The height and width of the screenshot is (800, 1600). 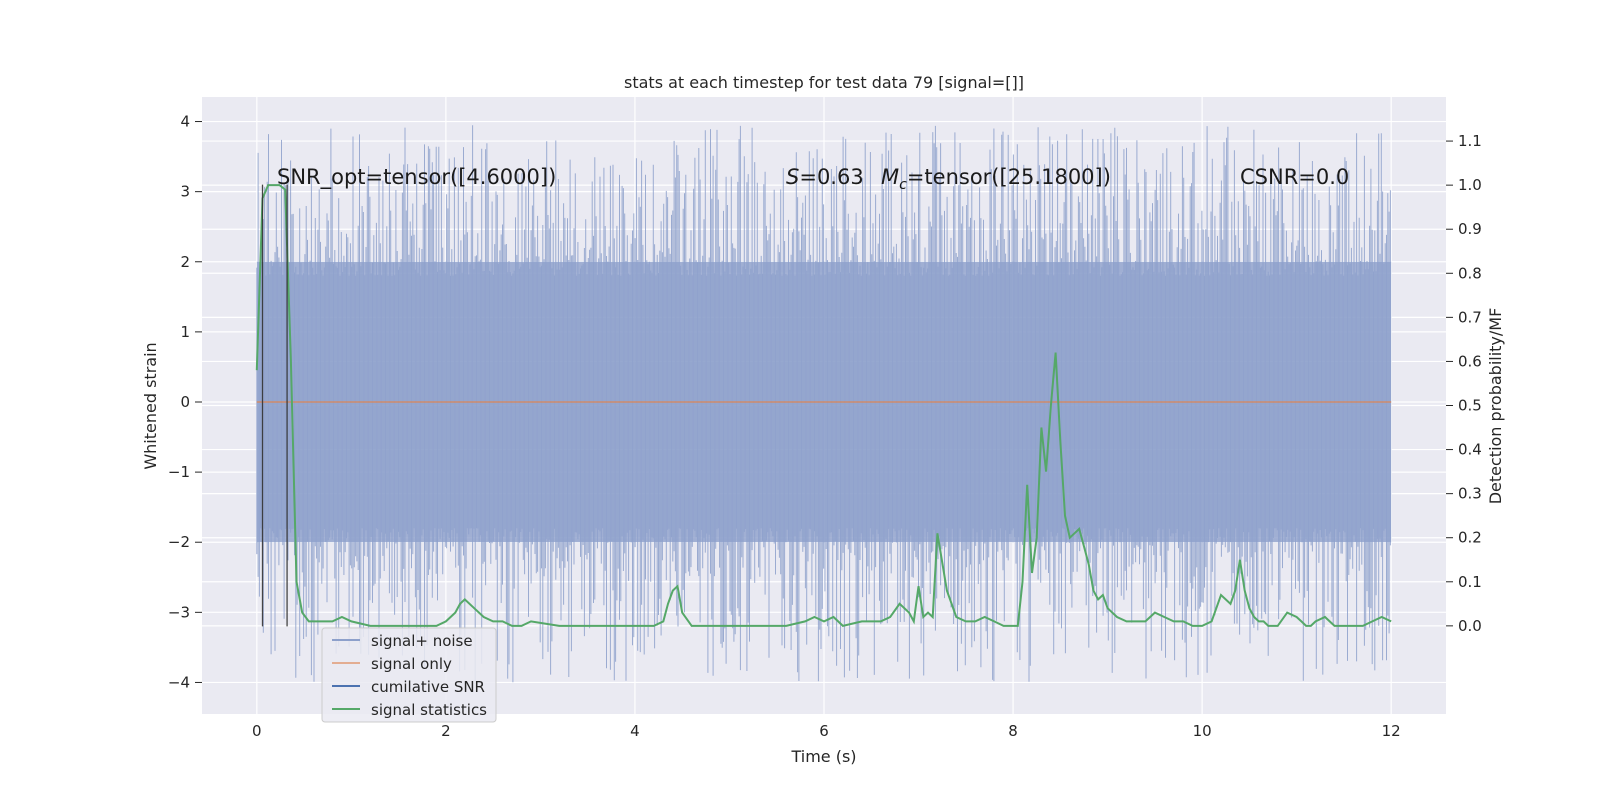 I want to click on y-right-tick-label: 0.7, so click(x=1470, y=317).